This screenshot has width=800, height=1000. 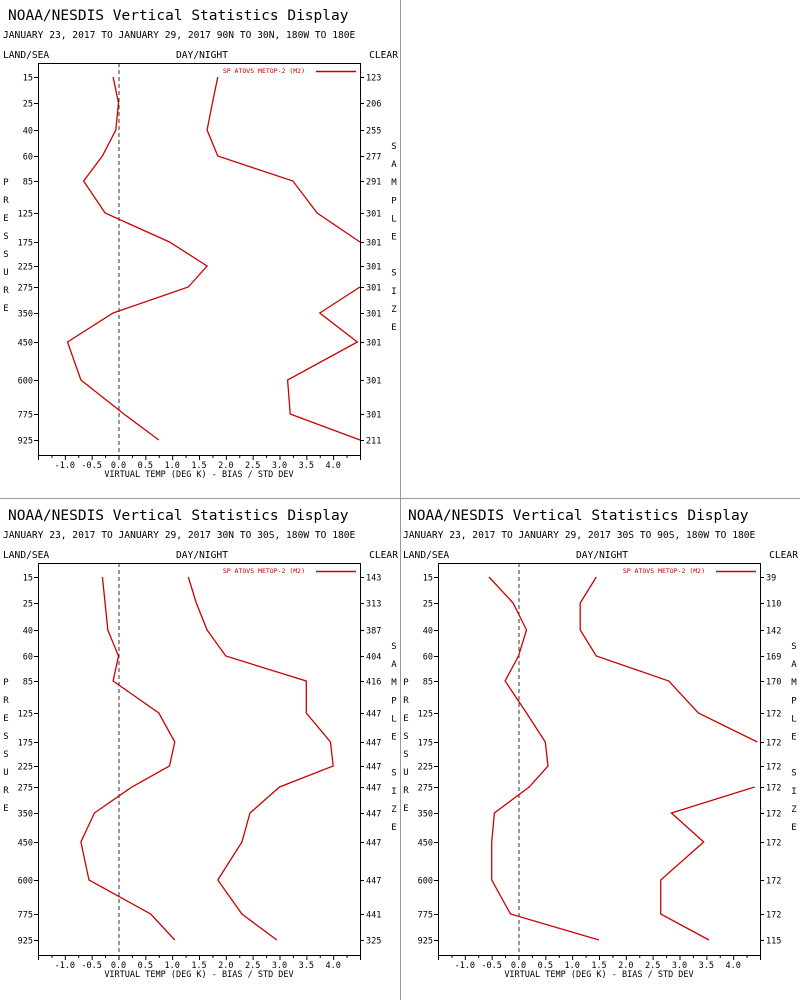 I want to click on right-axis-letter: L, so click(x=393, y=719).